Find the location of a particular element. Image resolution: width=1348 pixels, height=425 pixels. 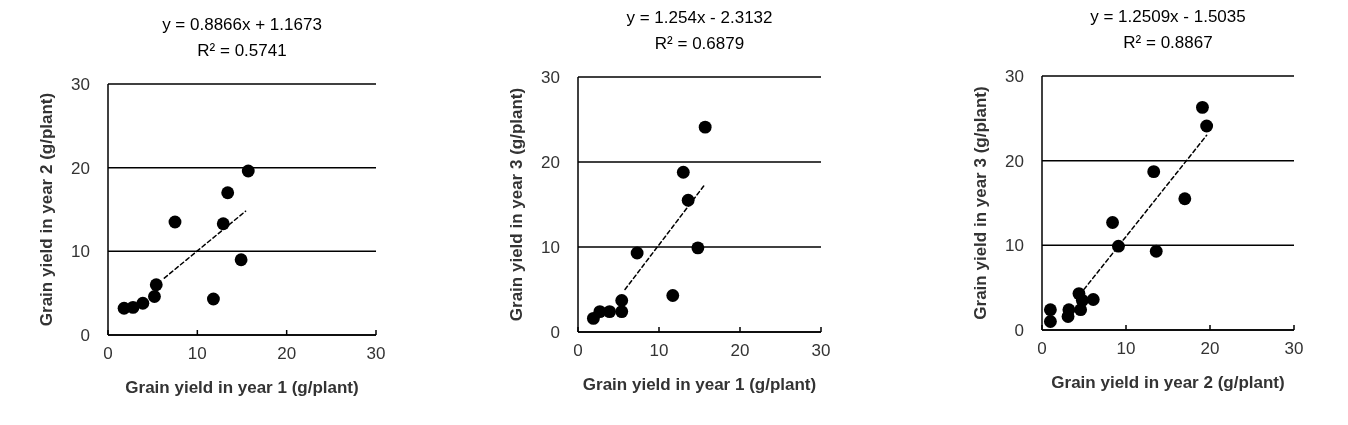

chart-subtitle: R² = 0.5741 is located at coordinates (242, 50).